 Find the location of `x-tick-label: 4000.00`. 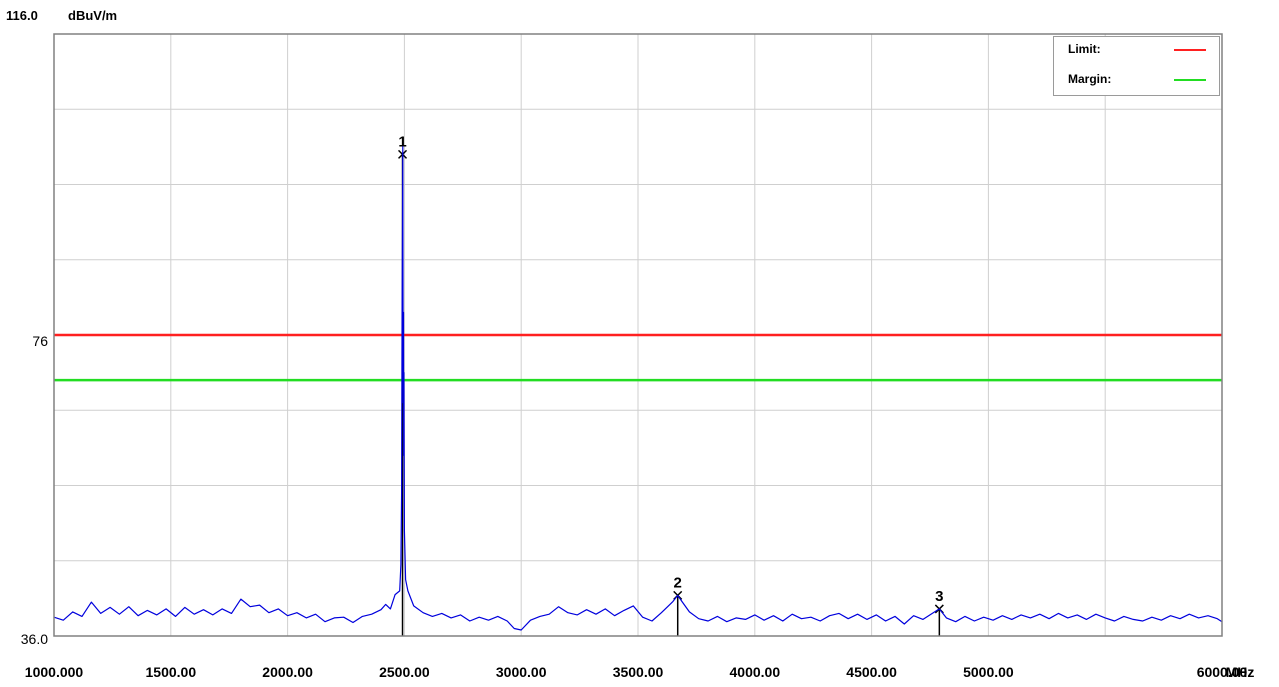

x-tick-label: 4000.00 is located at coordinates (755, 672).